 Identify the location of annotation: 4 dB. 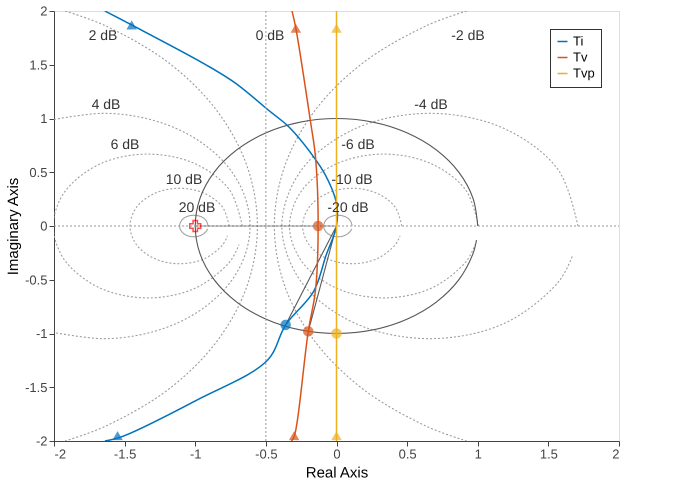
(106, 104).